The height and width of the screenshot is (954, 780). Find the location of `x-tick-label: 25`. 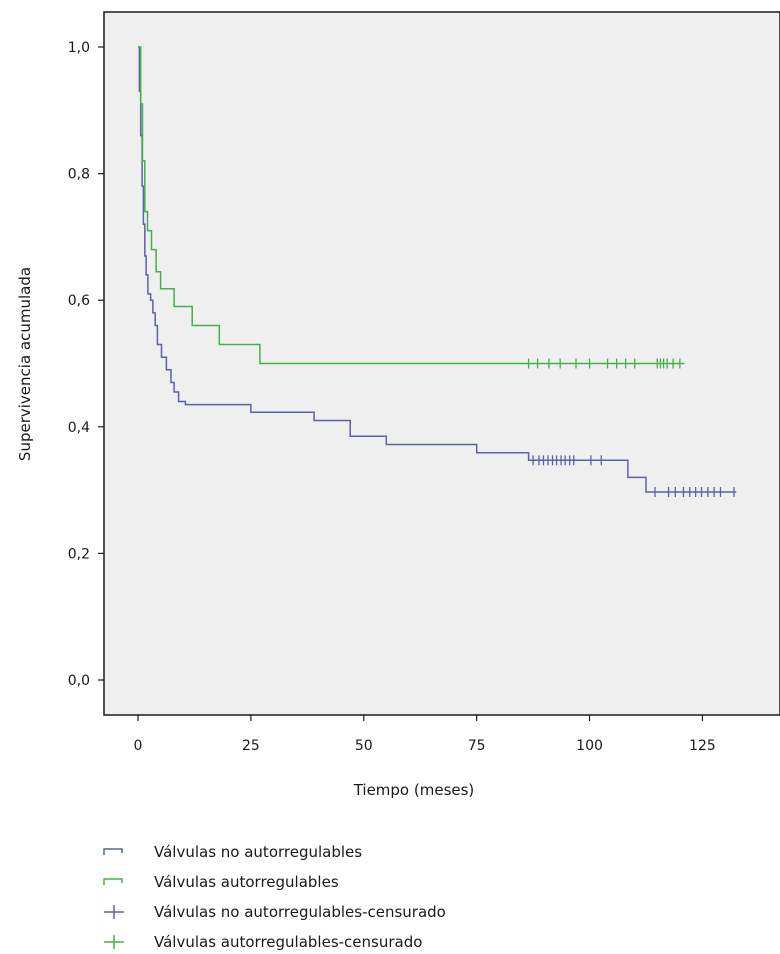

x-tick-label: 25 is located at coordinates (251, 746).